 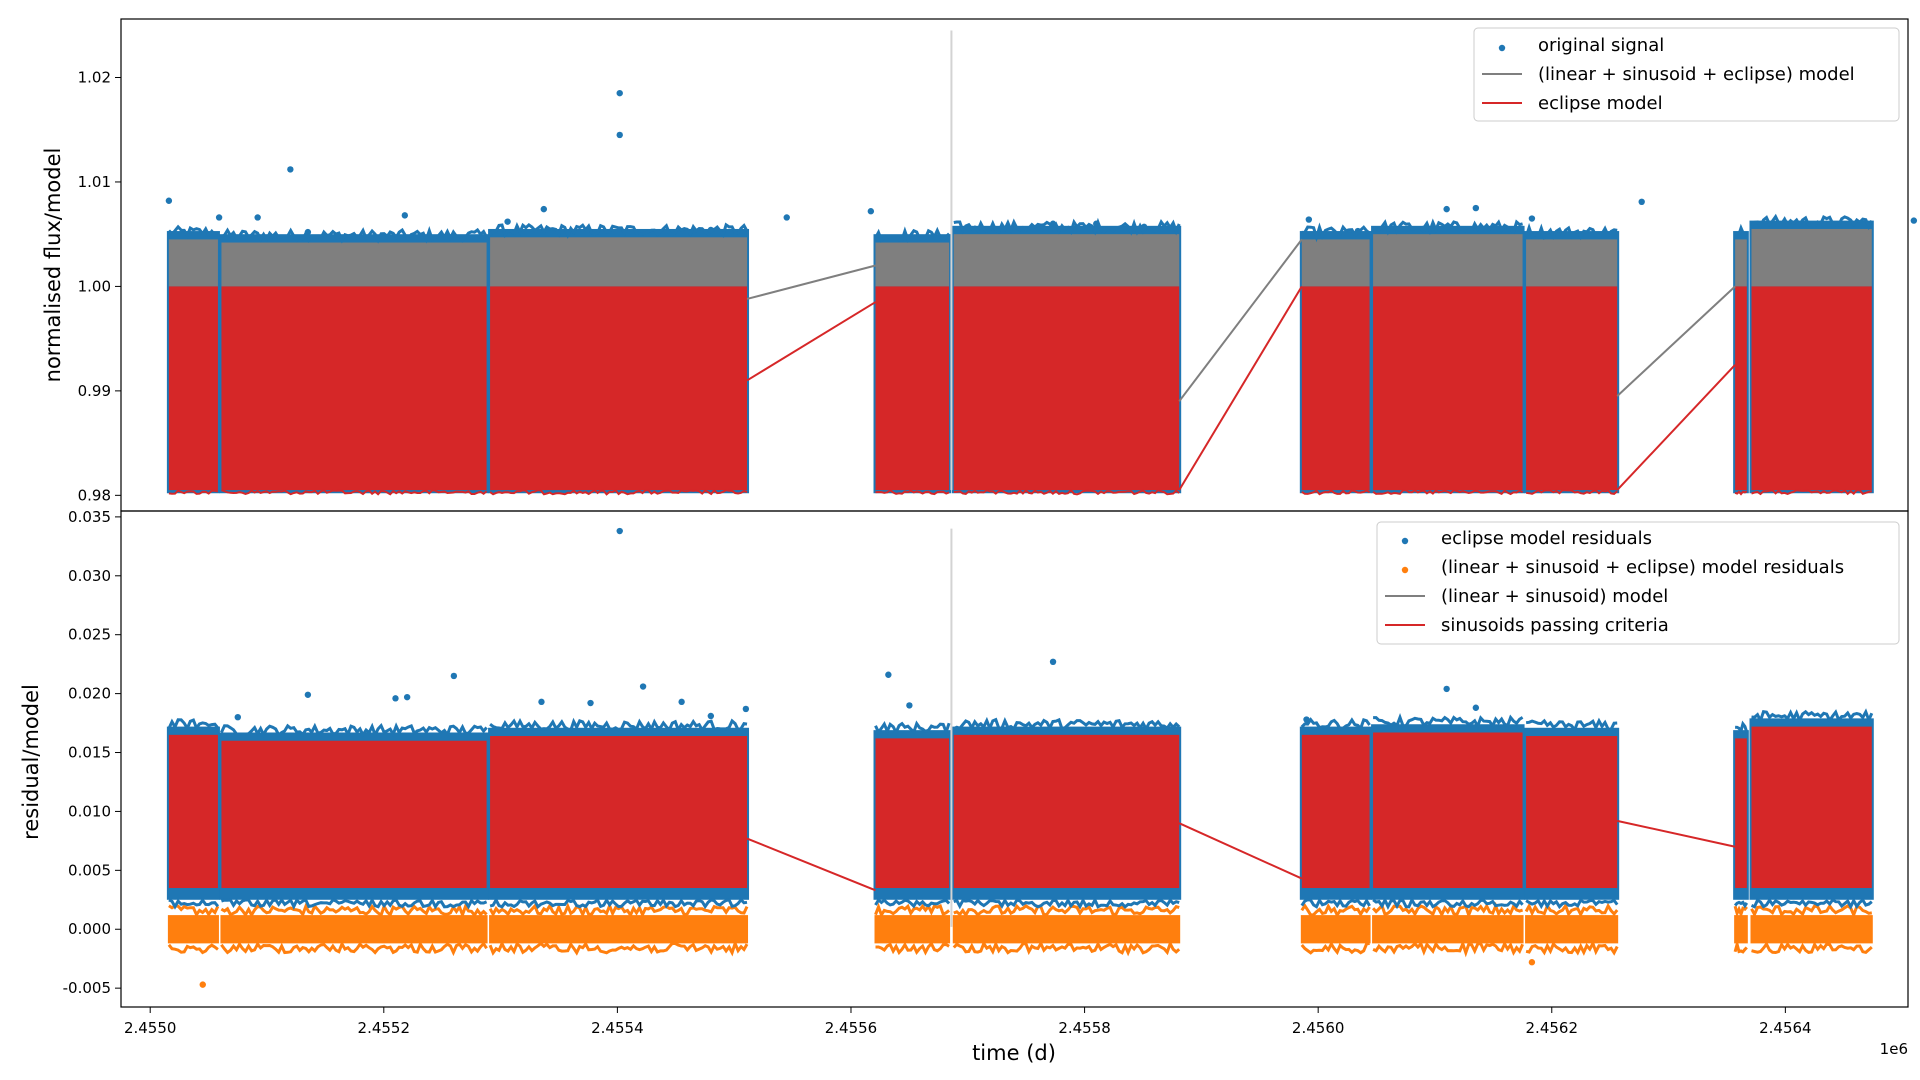 I want to click on xtick-label-1: 2.4552, so click(x=384, y=1028).